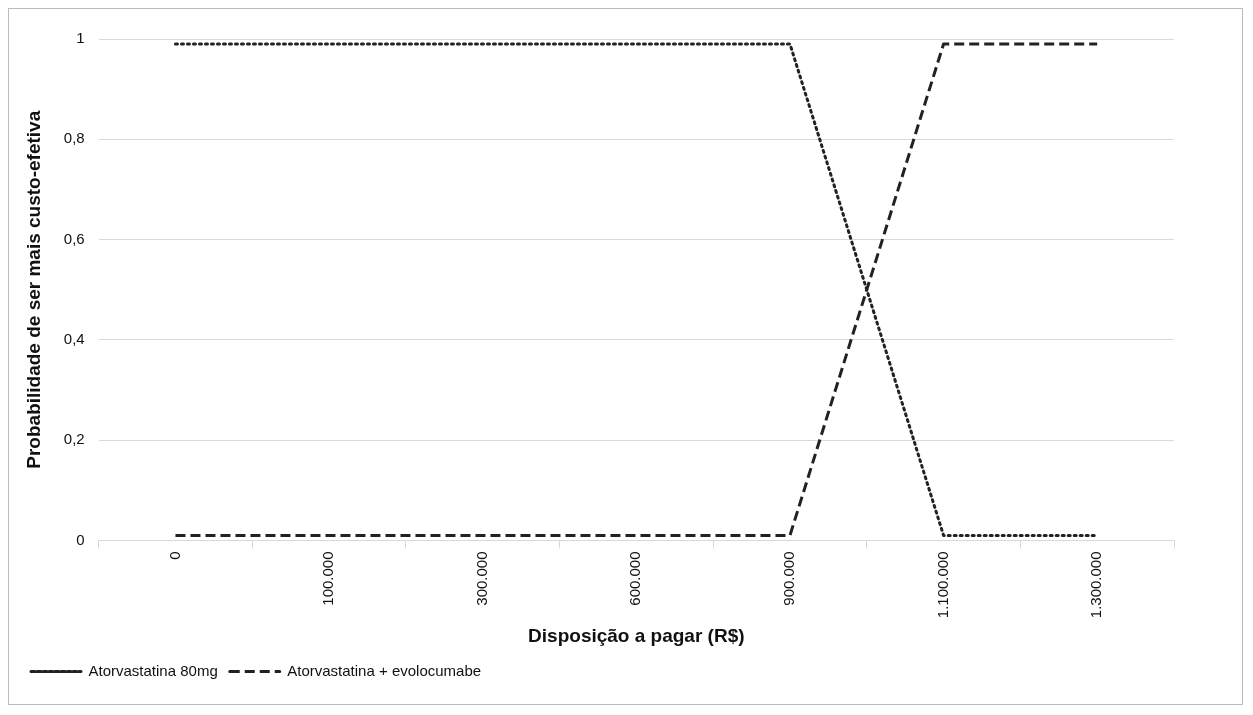 Image resolution: width=1253 pixels, height=715 pixels. I want to click on y-tick-label: 0,2, so click(74, 439).